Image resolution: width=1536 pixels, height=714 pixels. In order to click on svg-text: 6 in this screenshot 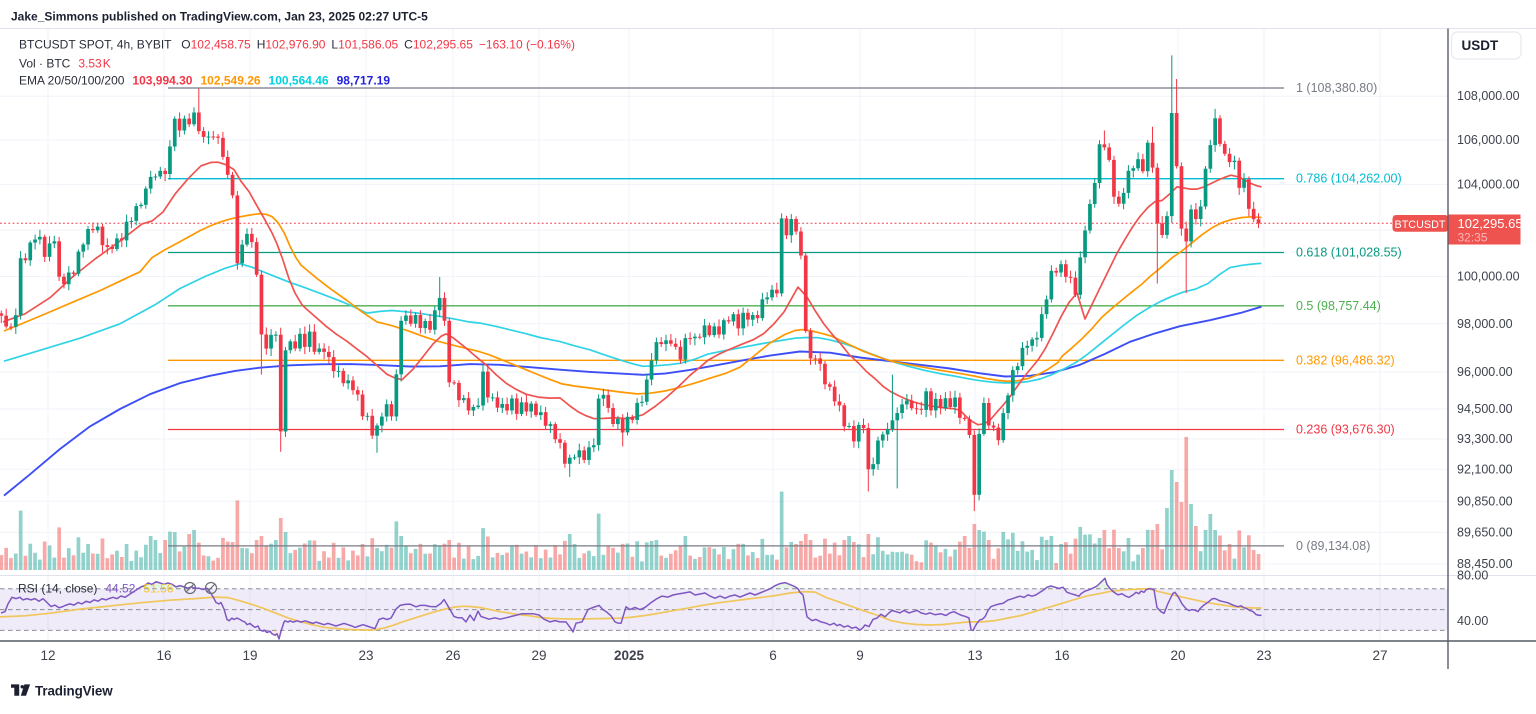, I will do `click(773, 655)`.